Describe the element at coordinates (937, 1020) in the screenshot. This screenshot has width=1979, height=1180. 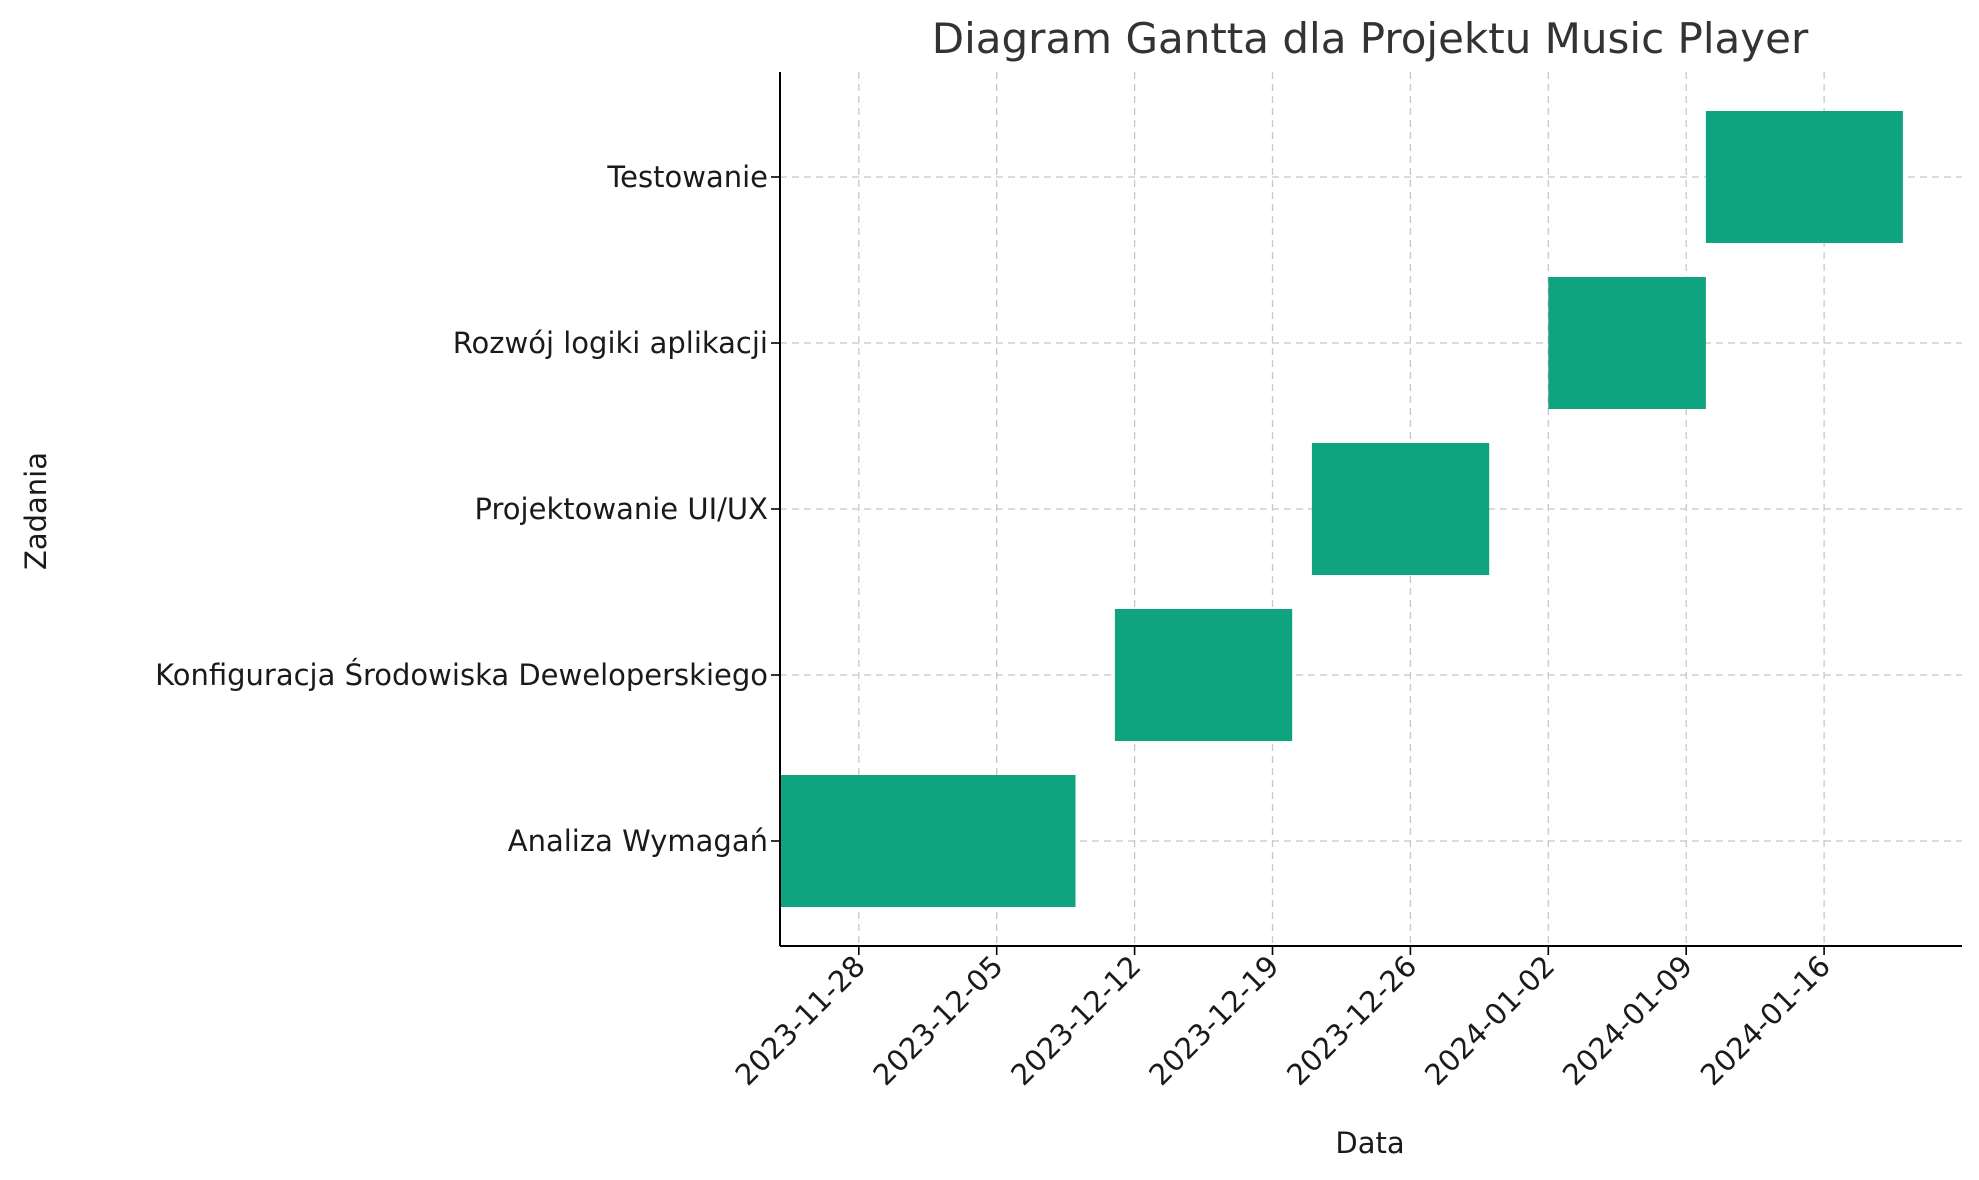
I see `x-tick-label: 2023-12-05` at that location.